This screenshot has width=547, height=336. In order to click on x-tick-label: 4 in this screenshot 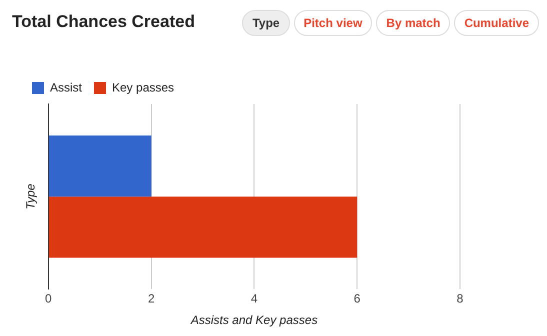, I will do `click(254, 299)`.